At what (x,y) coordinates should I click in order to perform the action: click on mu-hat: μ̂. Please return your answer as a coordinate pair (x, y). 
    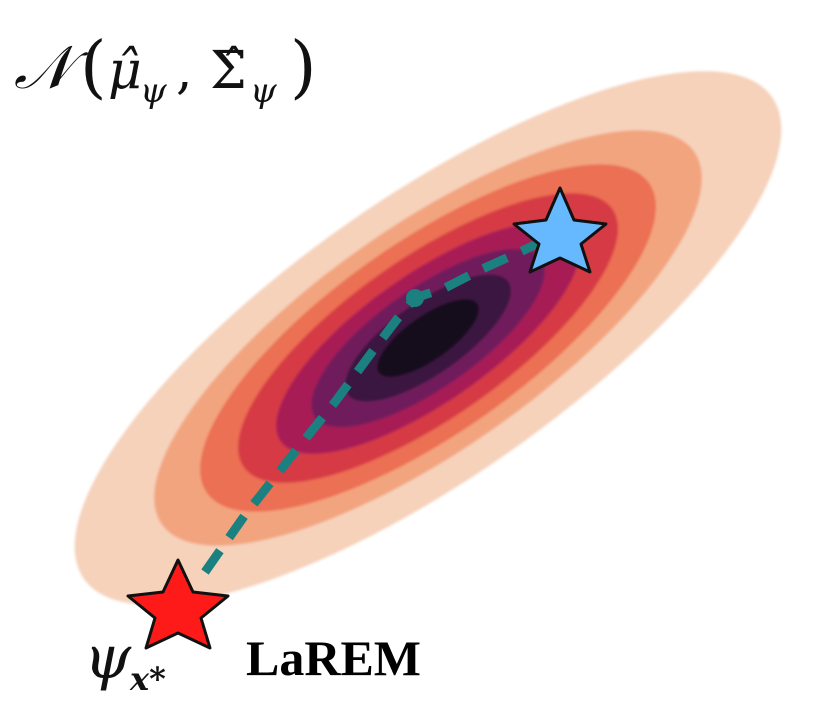
    Looking at the image, I should click on (125, 71).